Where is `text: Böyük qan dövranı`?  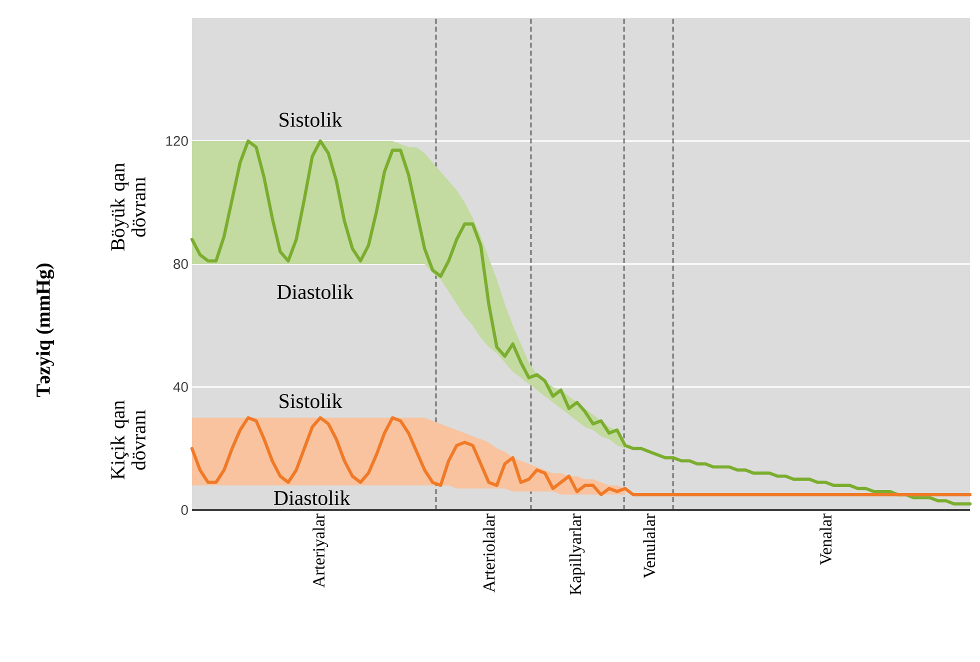 text: Böyük qan dövranı is located at coordinates (128, 207).